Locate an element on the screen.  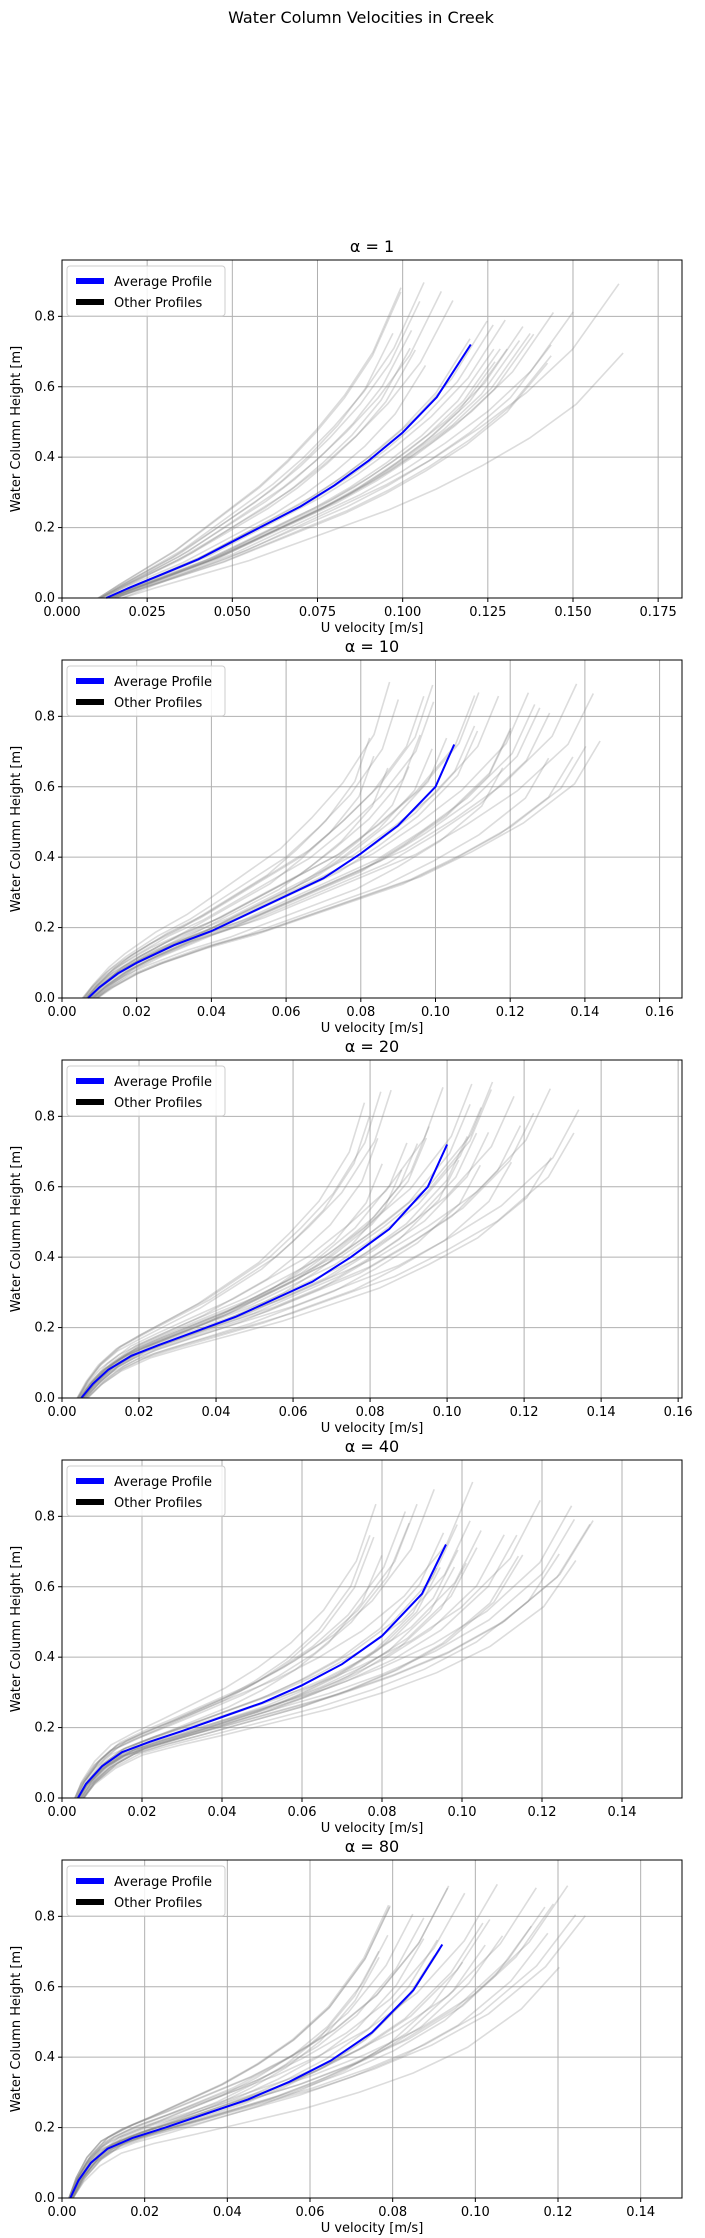
axes-frame is located at coordinates (372, 1629).